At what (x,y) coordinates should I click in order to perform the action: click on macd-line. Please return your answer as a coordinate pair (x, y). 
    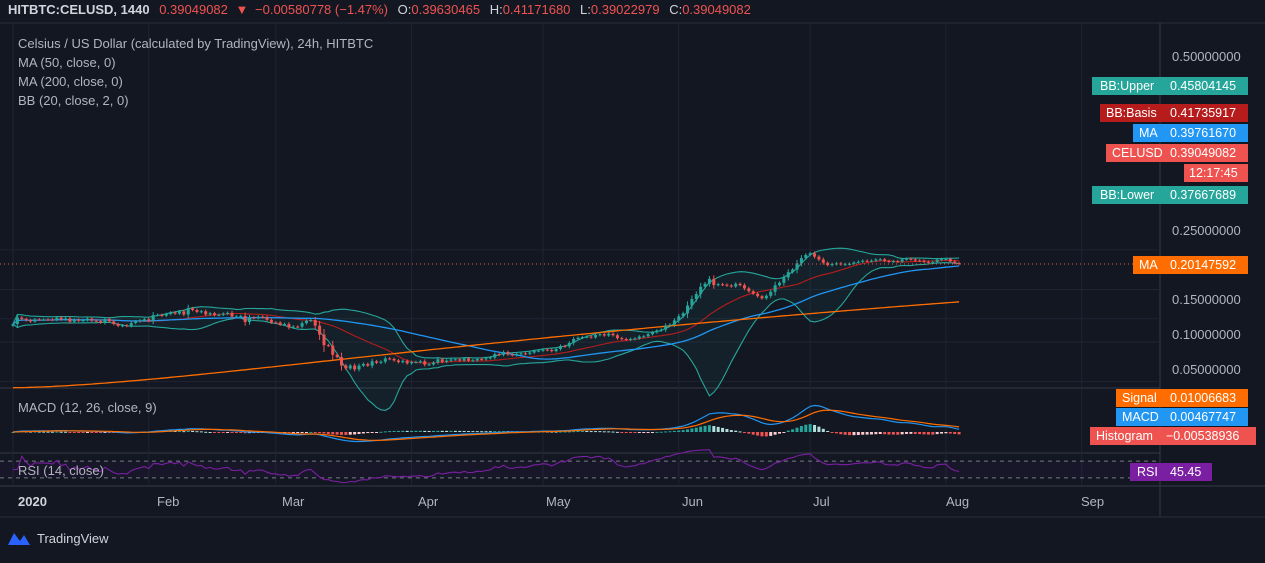
    Looking at the image, I should click on (486, 423).